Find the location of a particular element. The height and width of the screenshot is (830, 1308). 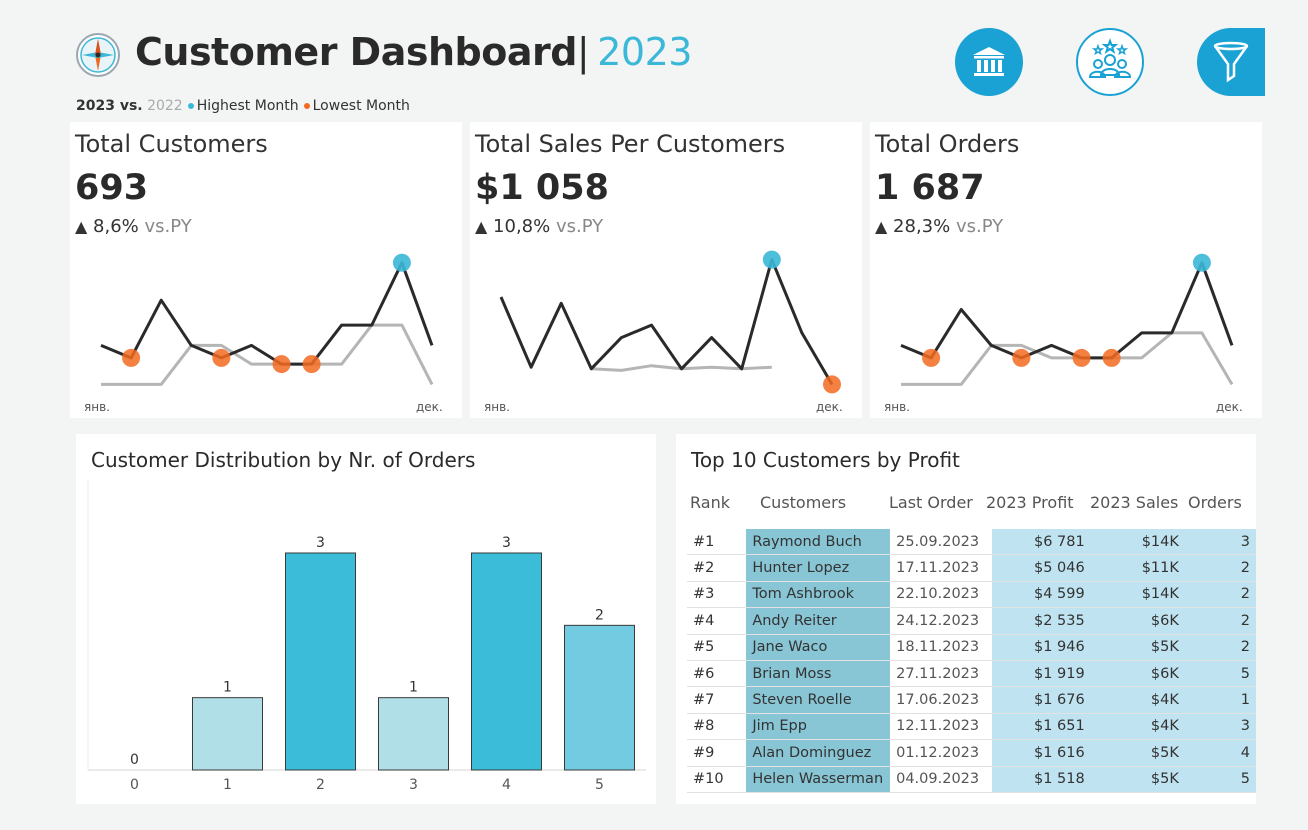

profit-cell: $6 781 is located at coordinates (1041, 542).